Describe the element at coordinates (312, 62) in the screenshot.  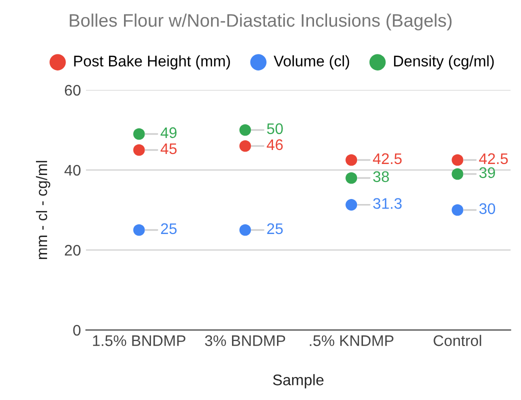
I see `legend-label: Volume (cl)` at that location.